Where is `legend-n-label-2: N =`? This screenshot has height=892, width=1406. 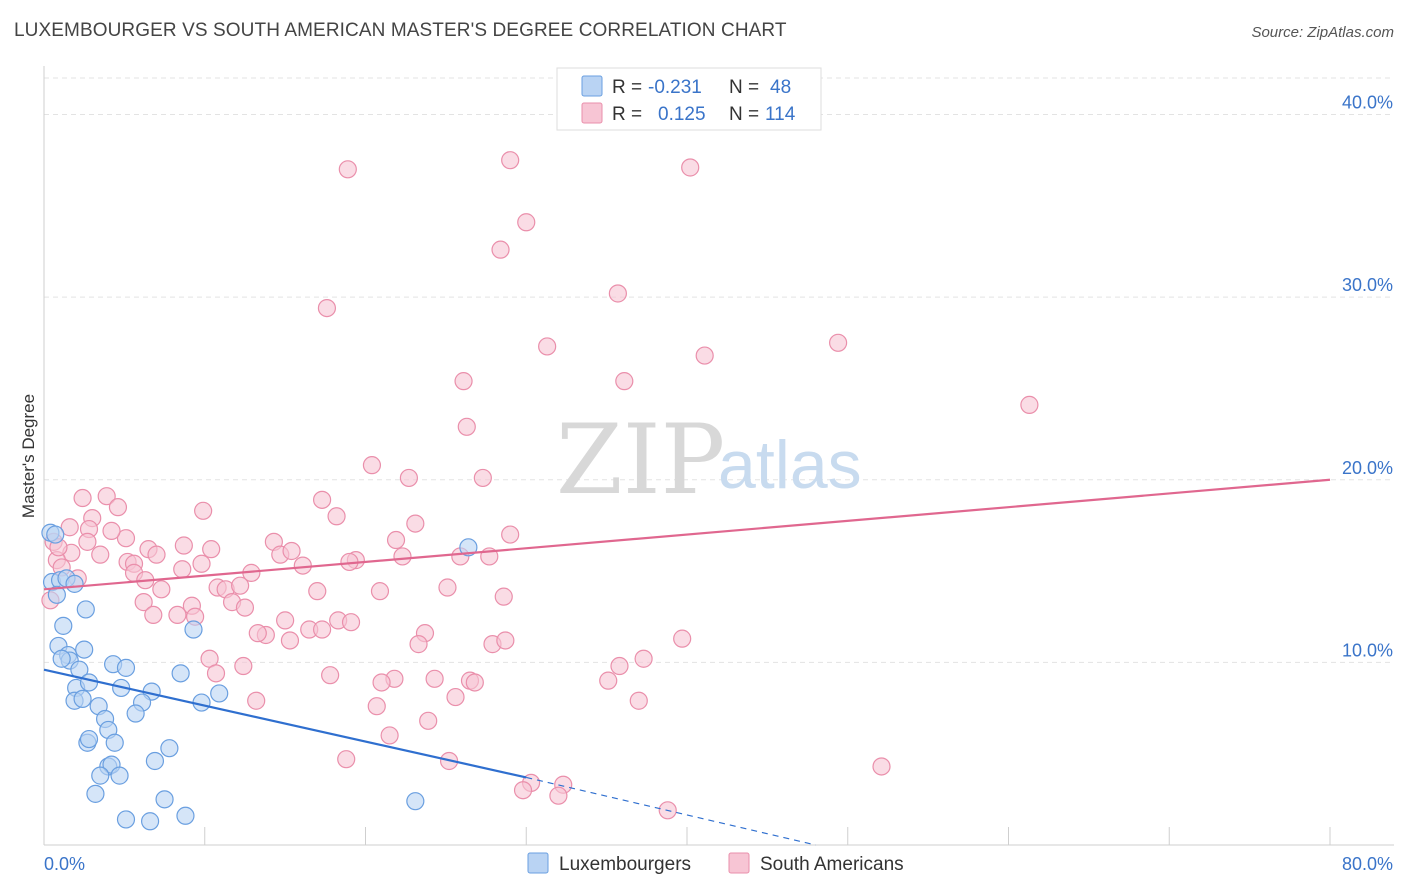 legend-n-label-2: N = is located at coordinates (744, 114).